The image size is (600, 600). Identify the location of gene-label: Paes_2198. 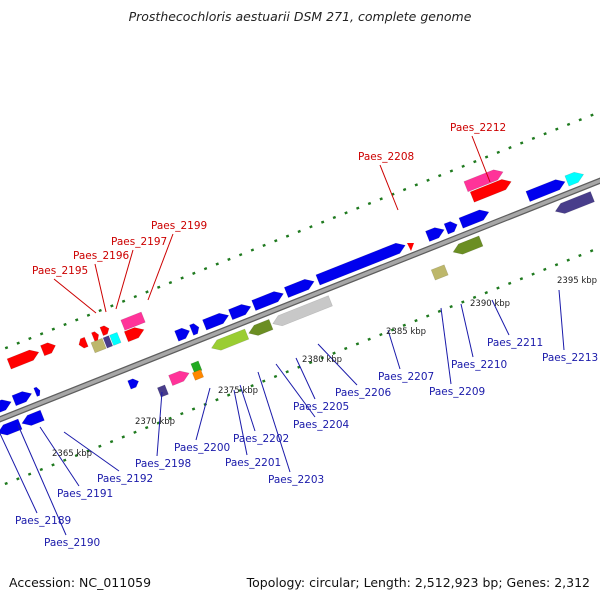
(163, 464).